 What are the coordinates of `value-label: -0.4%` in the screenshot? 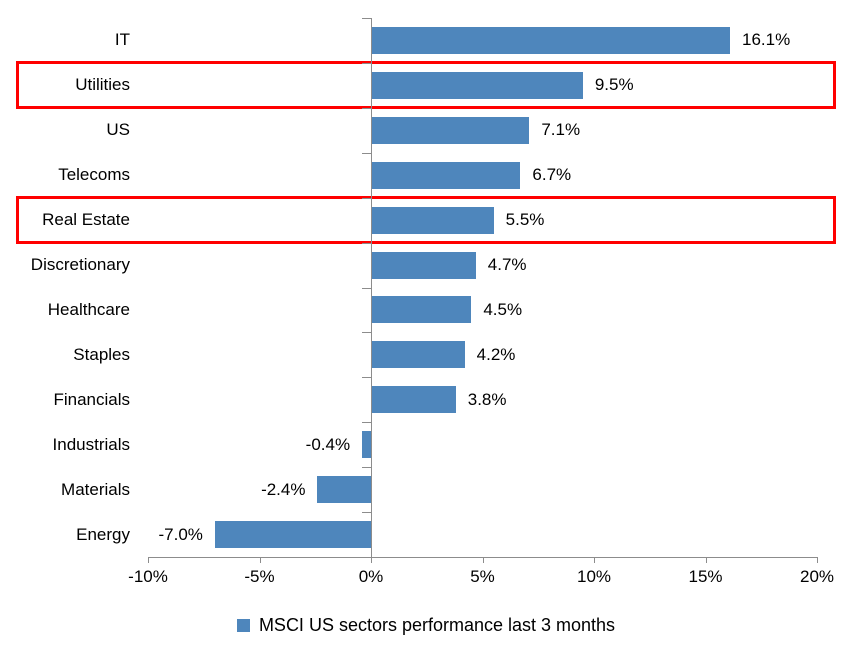 It's located at (328, 444).